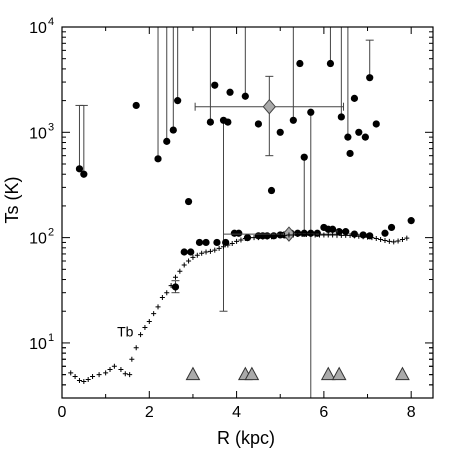  I want to click on x-tick-label: 8, so click(411, 412).